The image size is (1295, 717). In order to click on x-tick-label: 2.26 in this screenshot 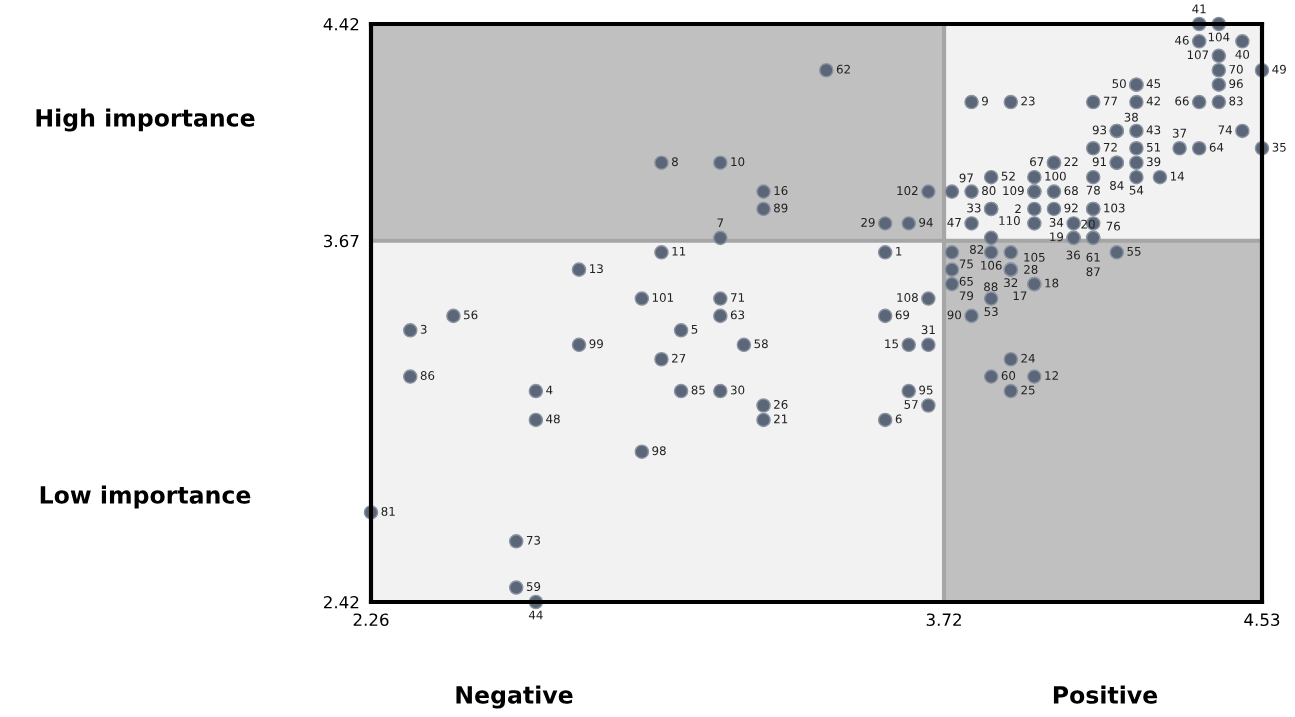, I will do `click(371, 620)`.